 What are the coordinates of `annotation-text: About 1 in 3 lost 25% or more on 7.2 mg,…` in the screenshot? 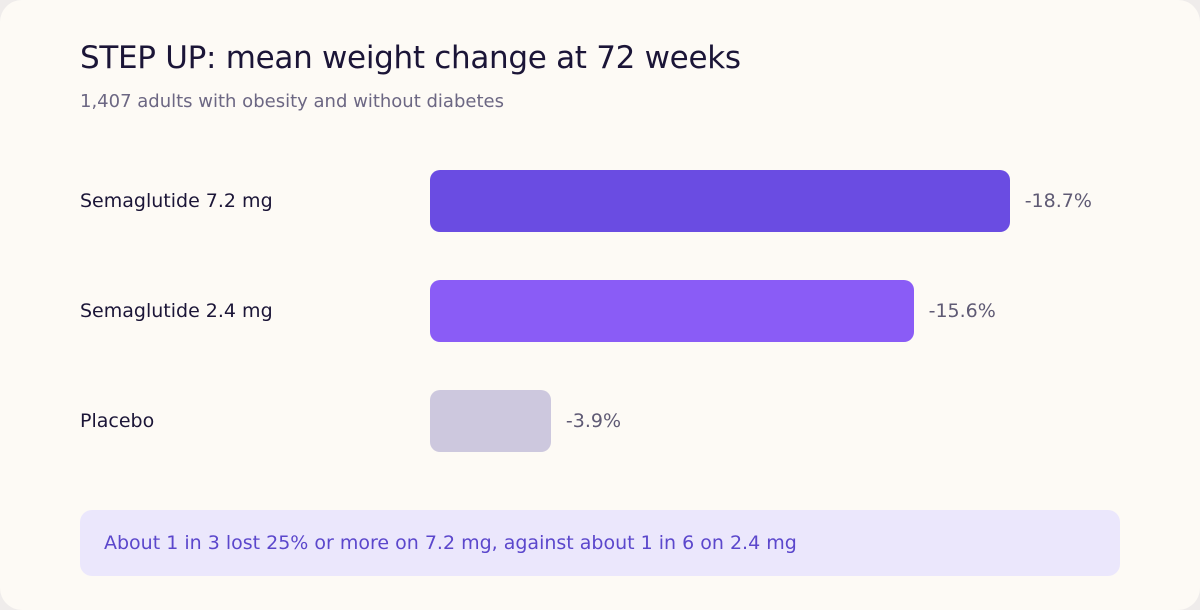 It's located at (450, 543).